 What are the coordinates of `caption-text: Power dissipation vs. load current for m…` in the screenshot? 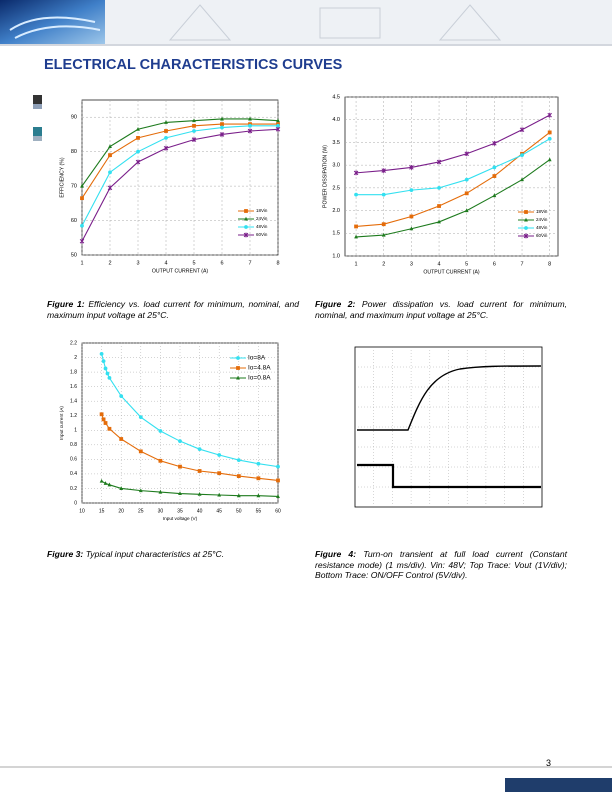 It's located at (441, 309).